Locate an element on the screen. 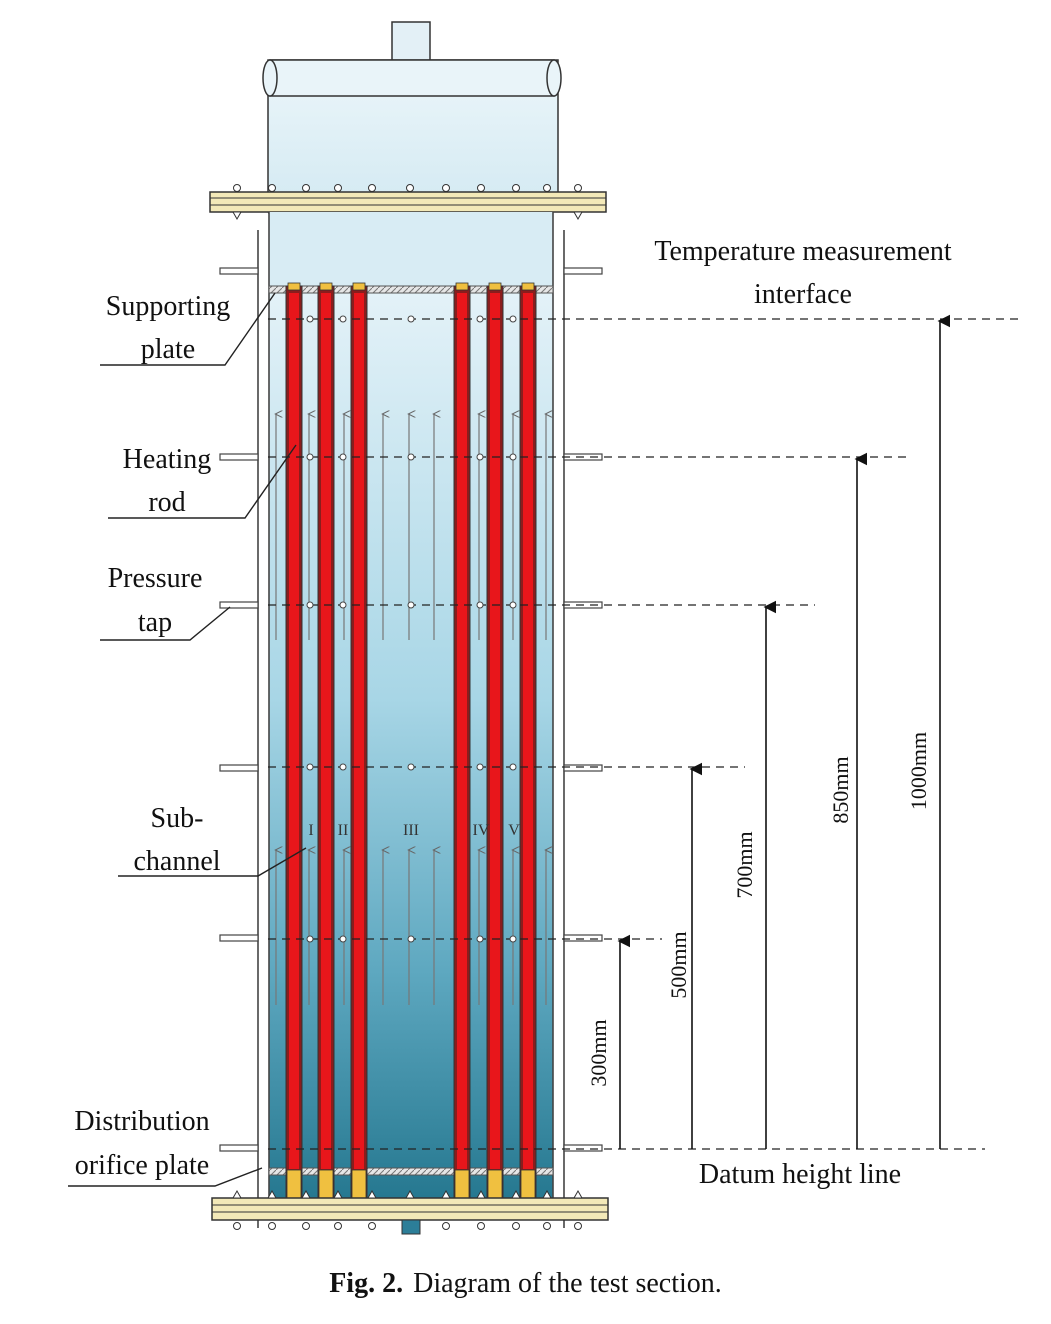 The image size is (1051, 1324). bottom-flange is located at coordinates (410, 1209).